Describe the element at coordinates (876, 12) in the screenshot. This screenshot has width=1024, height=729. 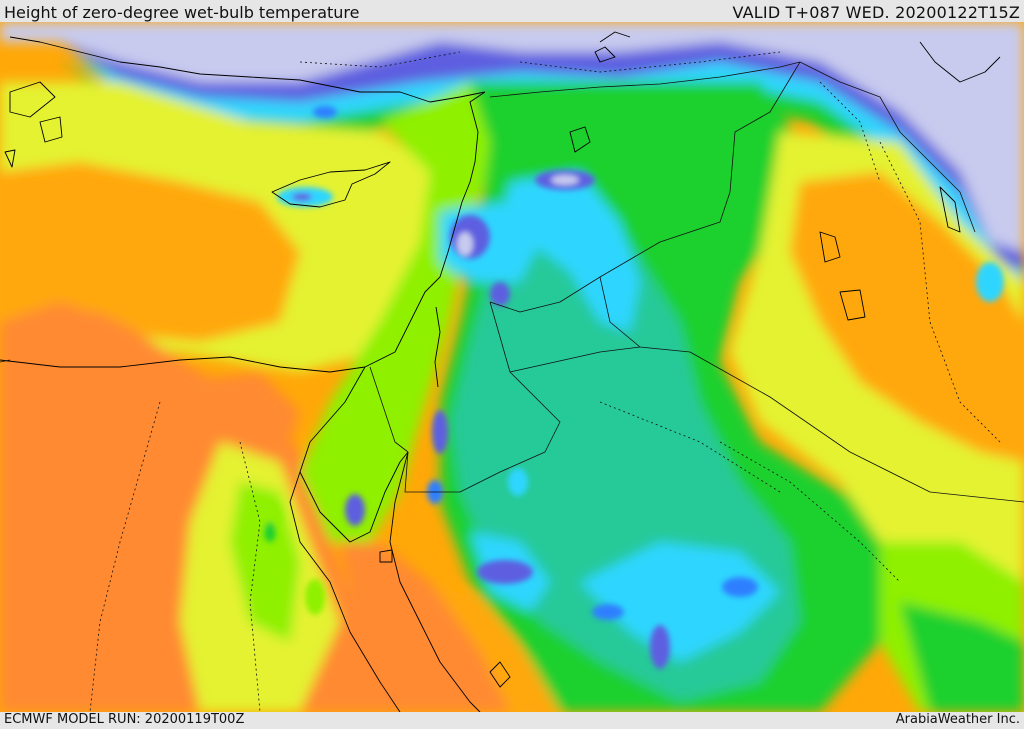
I see `valid-time: VALID T+087 WED. 20200122T15Z` at that location.